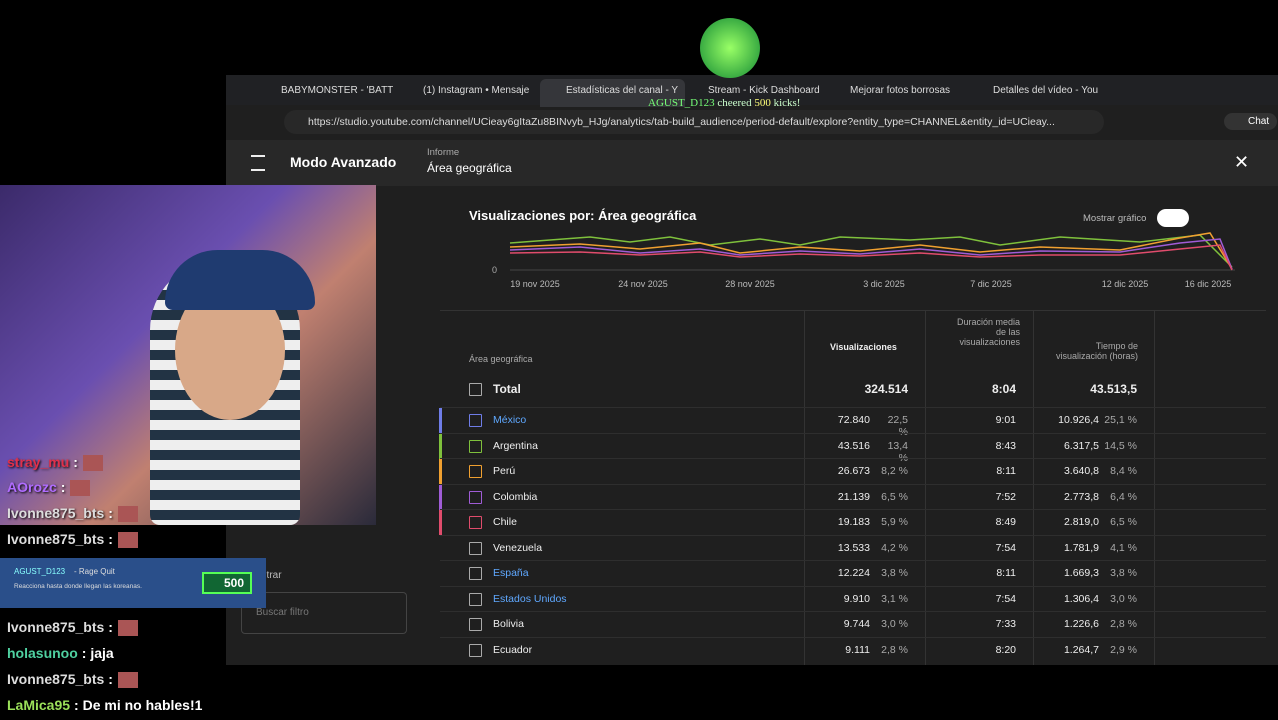 The height and width of the screenshot is (720, 1278). I want to click on country: España, so click(511, 573).